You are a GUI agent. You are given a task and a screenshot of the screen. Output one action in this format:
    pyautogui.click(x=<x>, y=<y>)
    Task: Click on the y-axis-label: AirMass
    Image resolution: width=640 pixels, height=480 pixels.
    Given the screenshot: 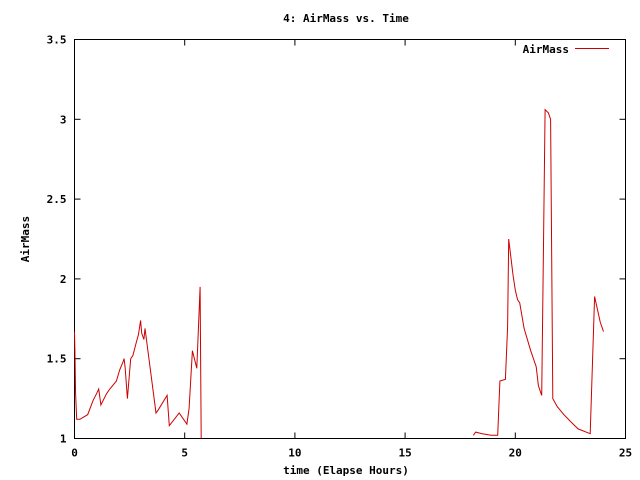 What is the action you would take?
    pyautogui.click(x=25, y=239)
    